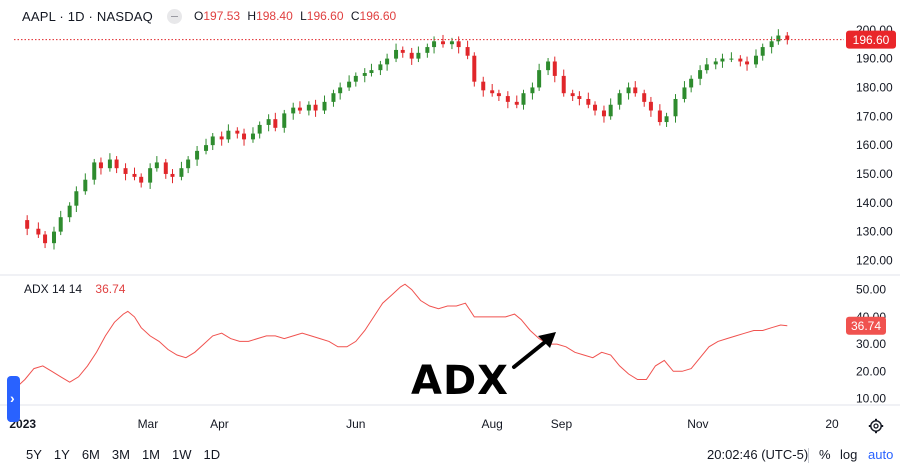  I want to click on indicator-value: 36.74, so click(110, 289).